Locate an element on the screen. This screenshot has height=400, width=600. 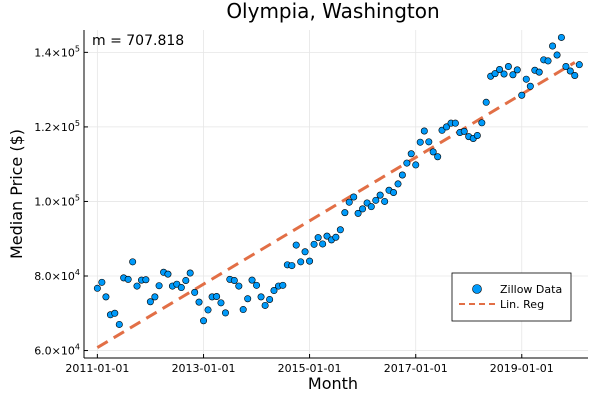
x-tick-label: 2011-01-01 is located at coordinates (97, 368).